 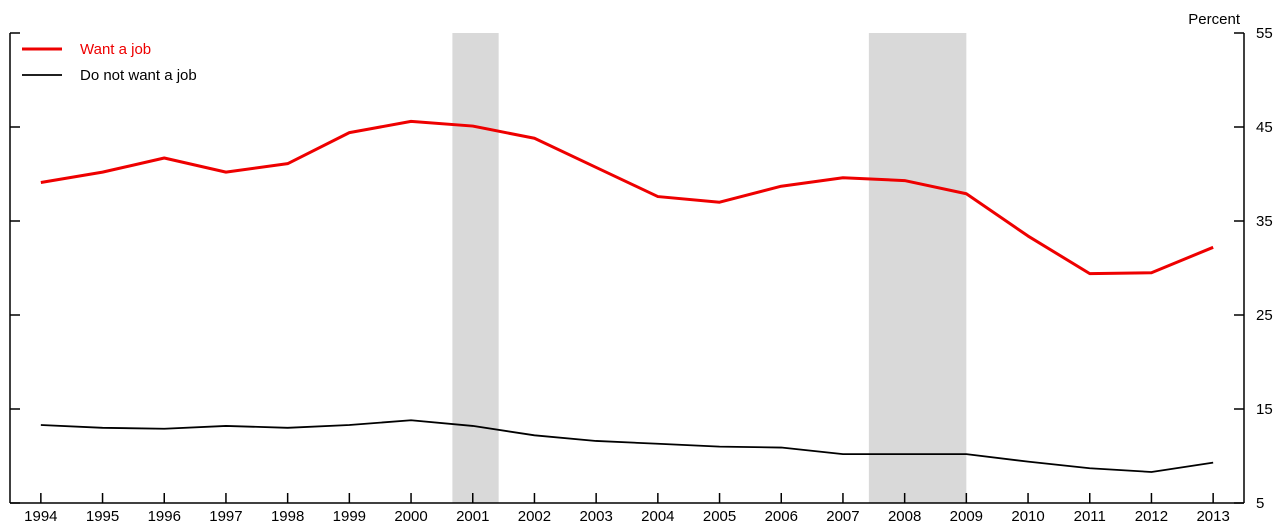 I want to click on series-line, so click(x=627, y=446).